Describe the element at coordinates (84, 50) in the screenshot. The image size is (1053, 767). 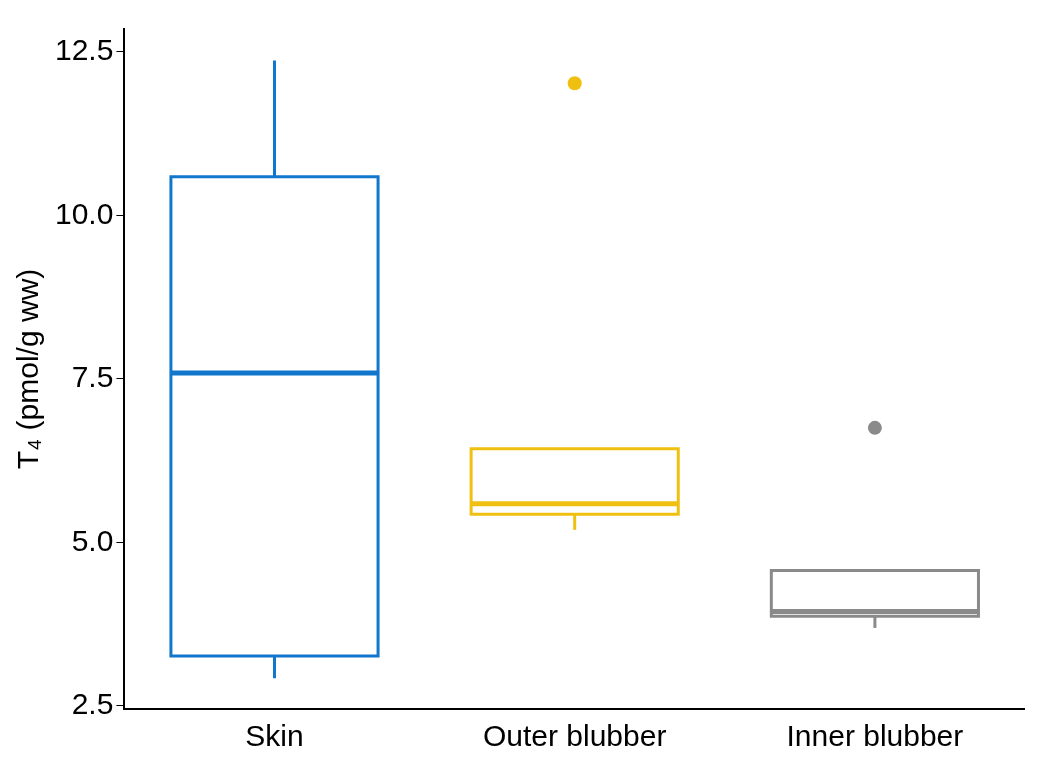
I see `y-tick-label: 12.5` at that location.